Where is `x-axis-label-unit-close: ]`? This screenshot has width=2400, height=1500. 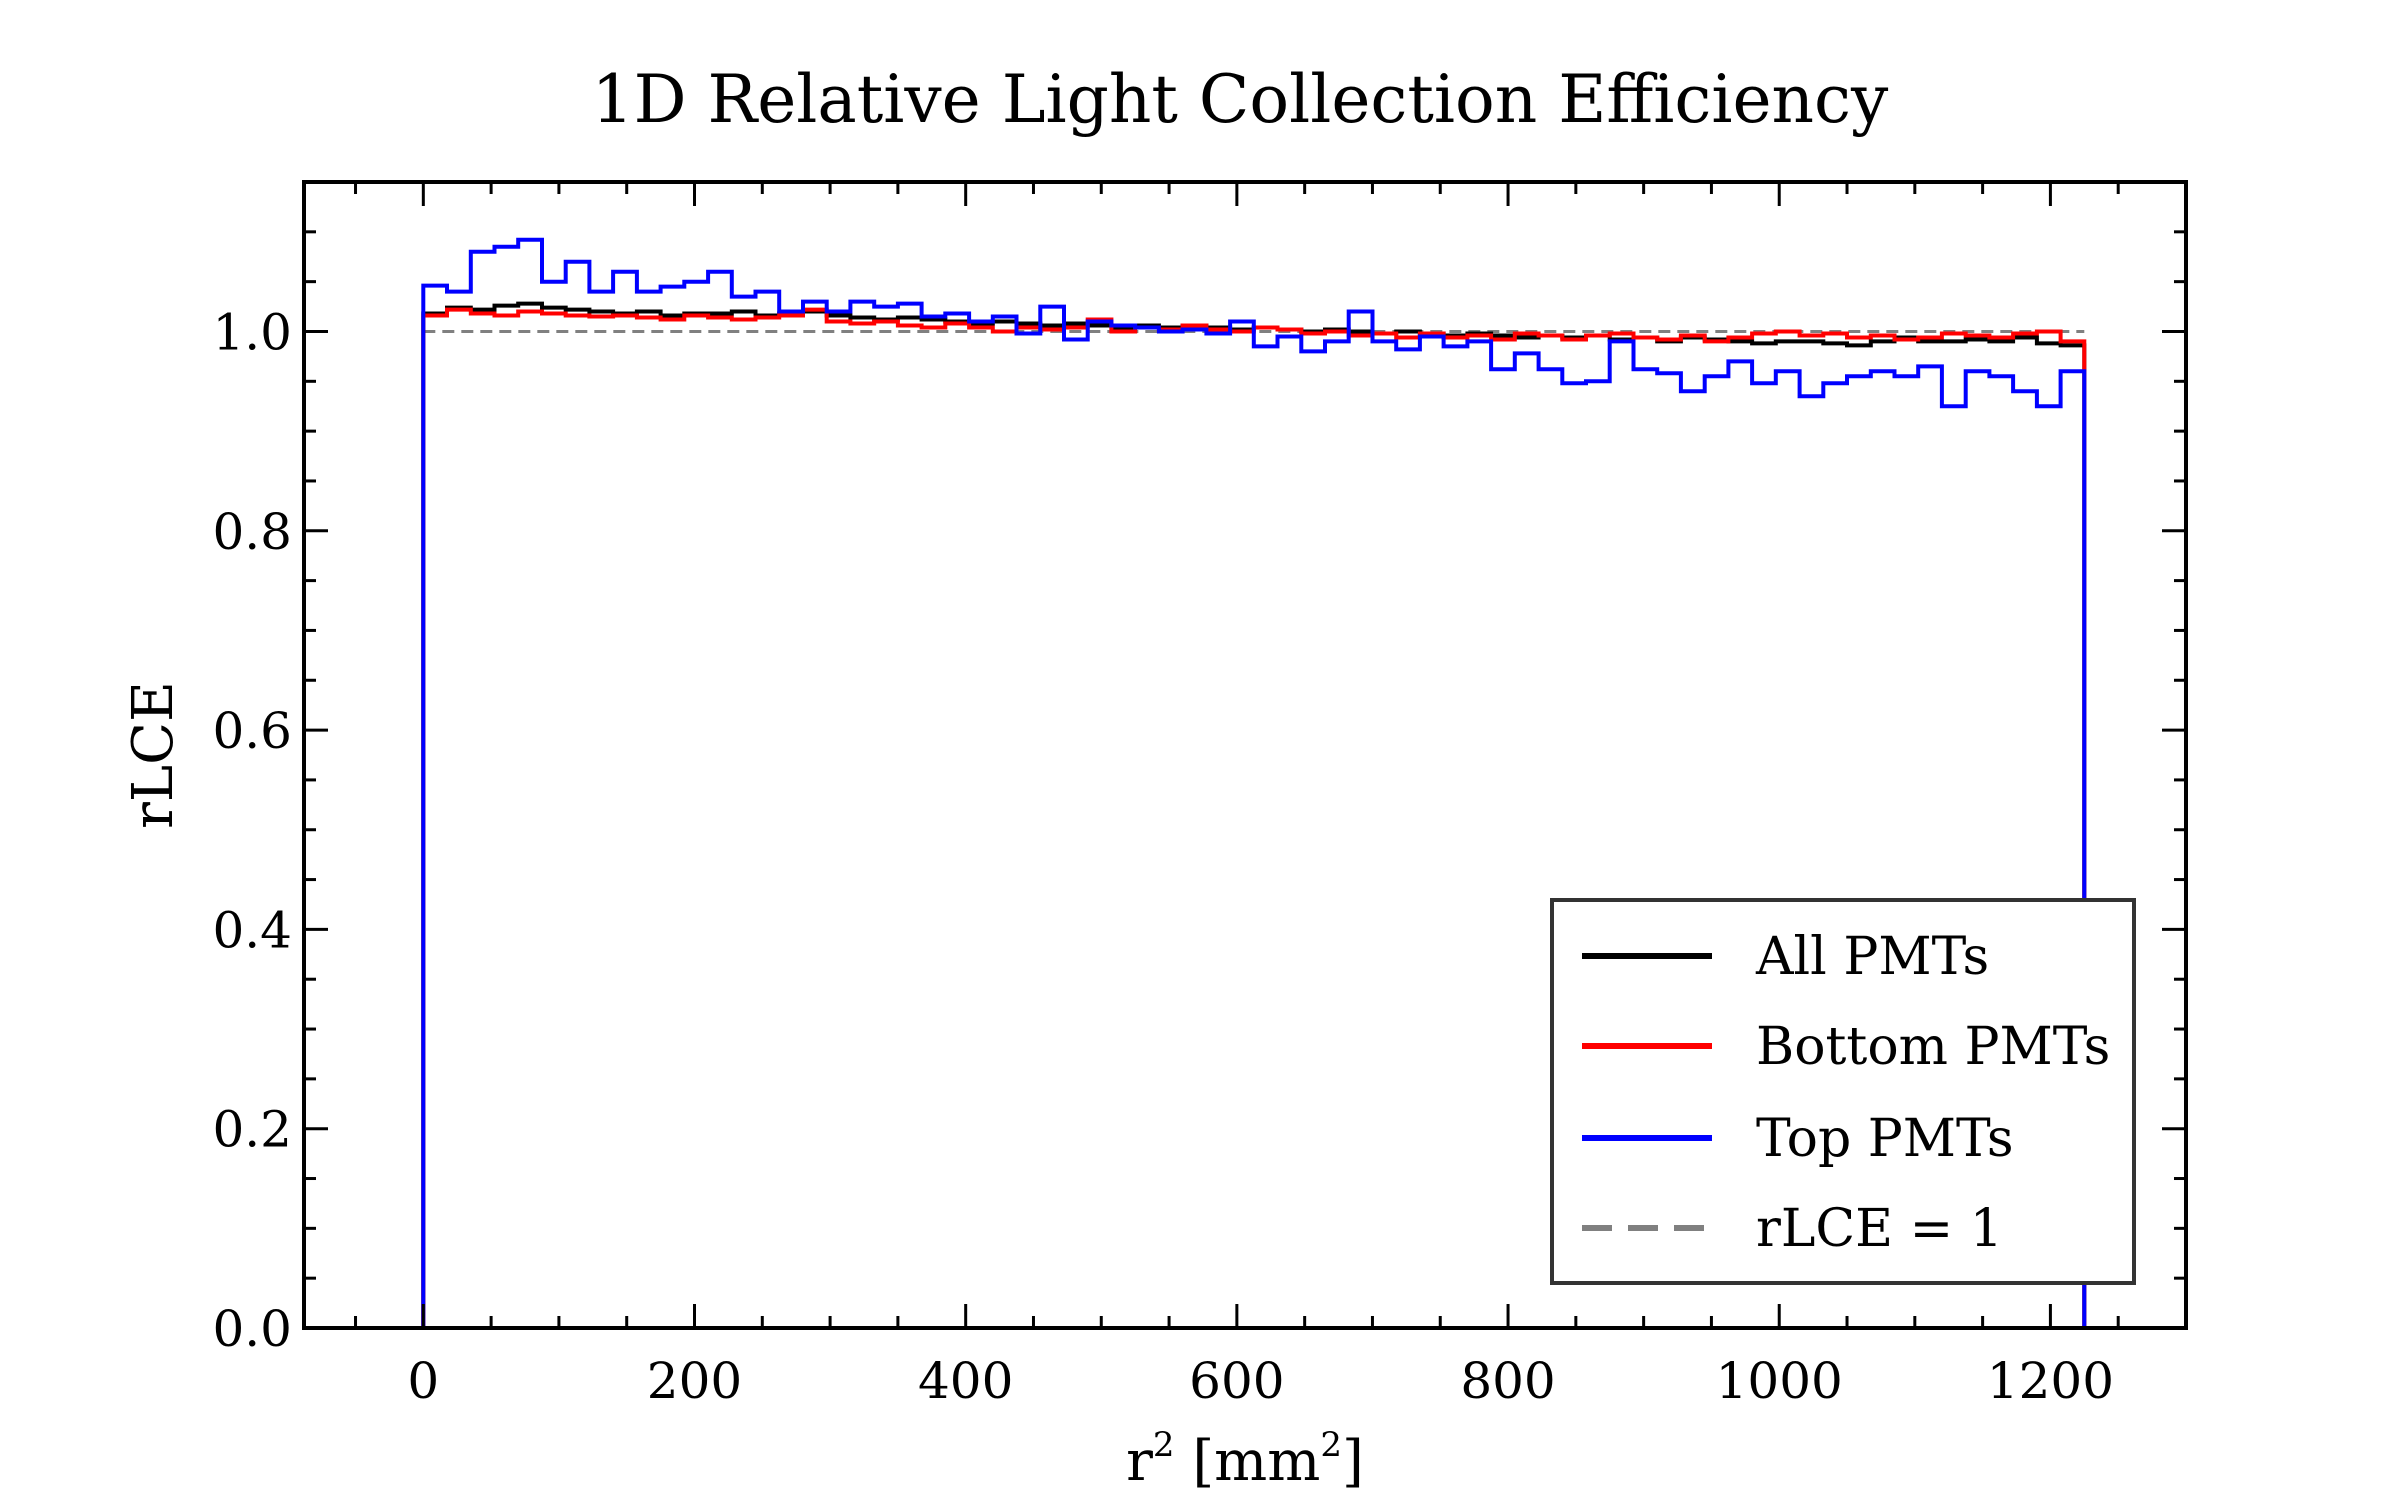
x-axis-label-unit-close: ] is located at coordinates (1353, 1461).